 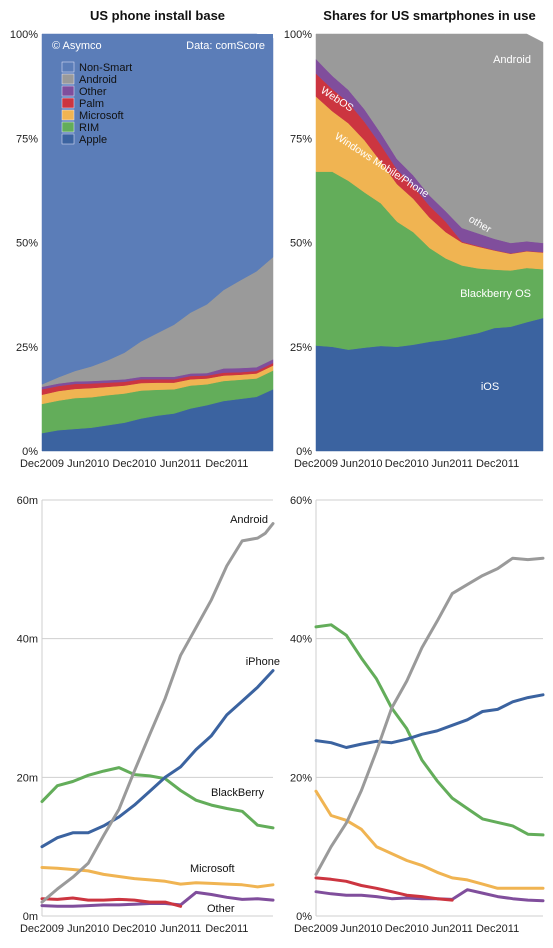 I want to click on legend-label-nonsmart: Non-Smart, so click(x=105, y=68).